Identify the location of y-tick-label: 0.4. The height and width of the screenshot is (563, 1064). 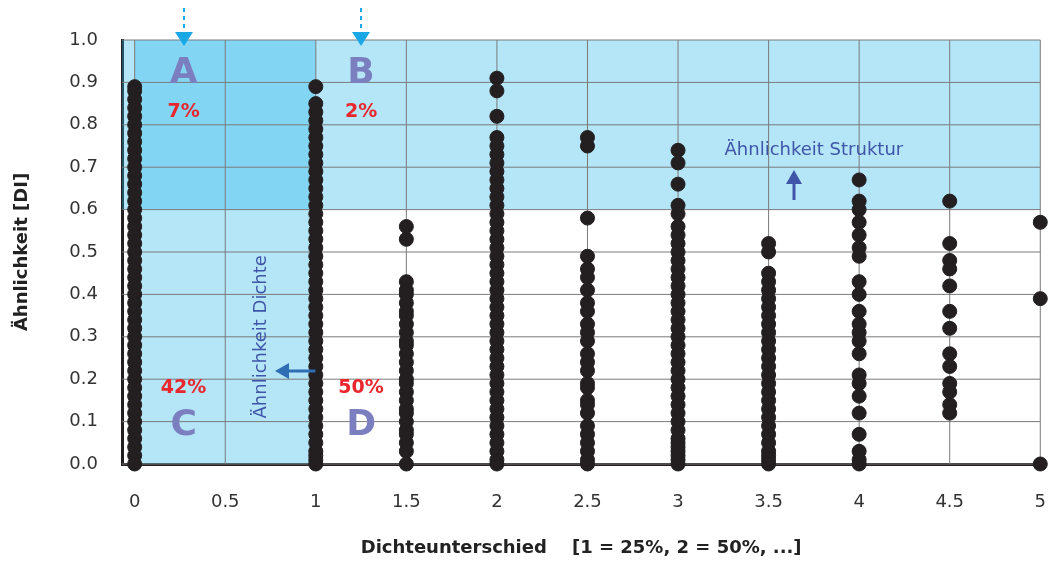
(83, 293).